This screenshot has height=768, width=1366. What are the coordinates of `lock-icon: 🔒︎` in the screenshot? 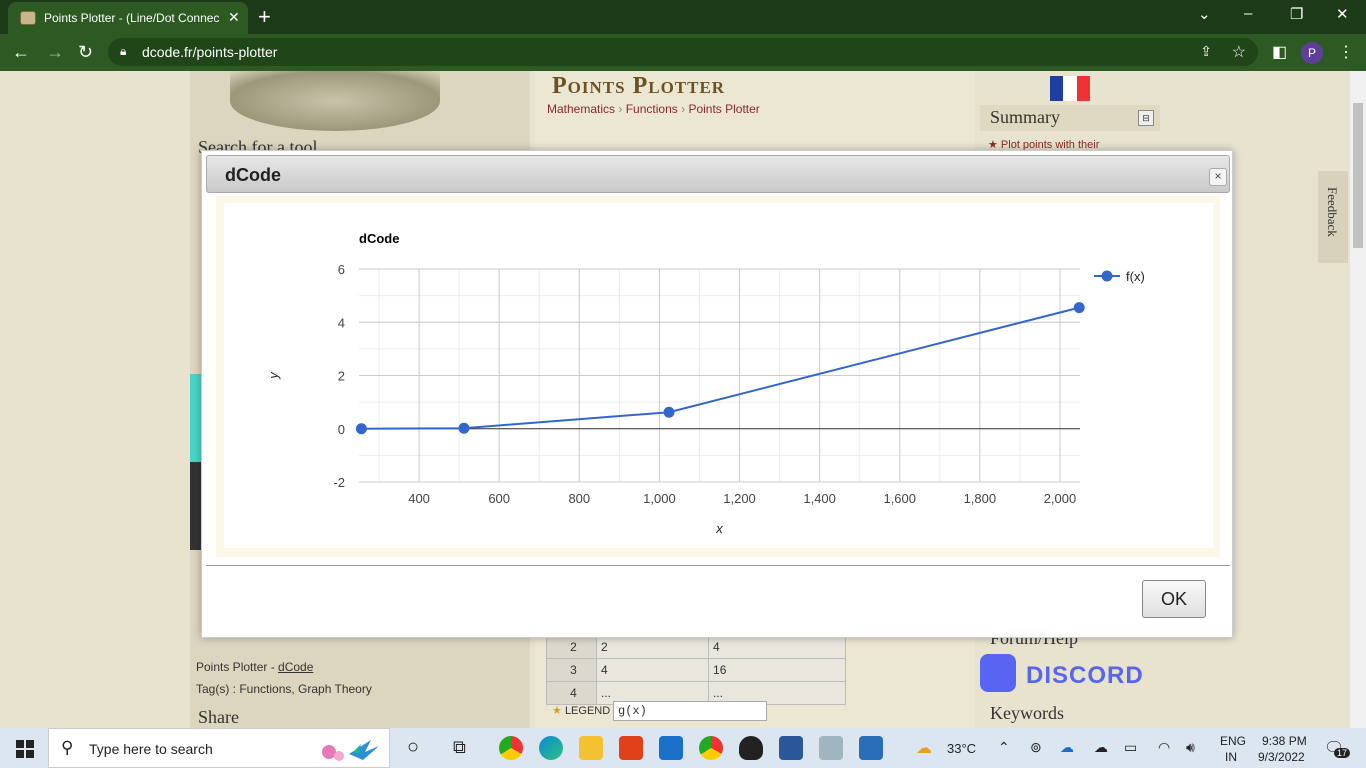 It's located at (123, 51).